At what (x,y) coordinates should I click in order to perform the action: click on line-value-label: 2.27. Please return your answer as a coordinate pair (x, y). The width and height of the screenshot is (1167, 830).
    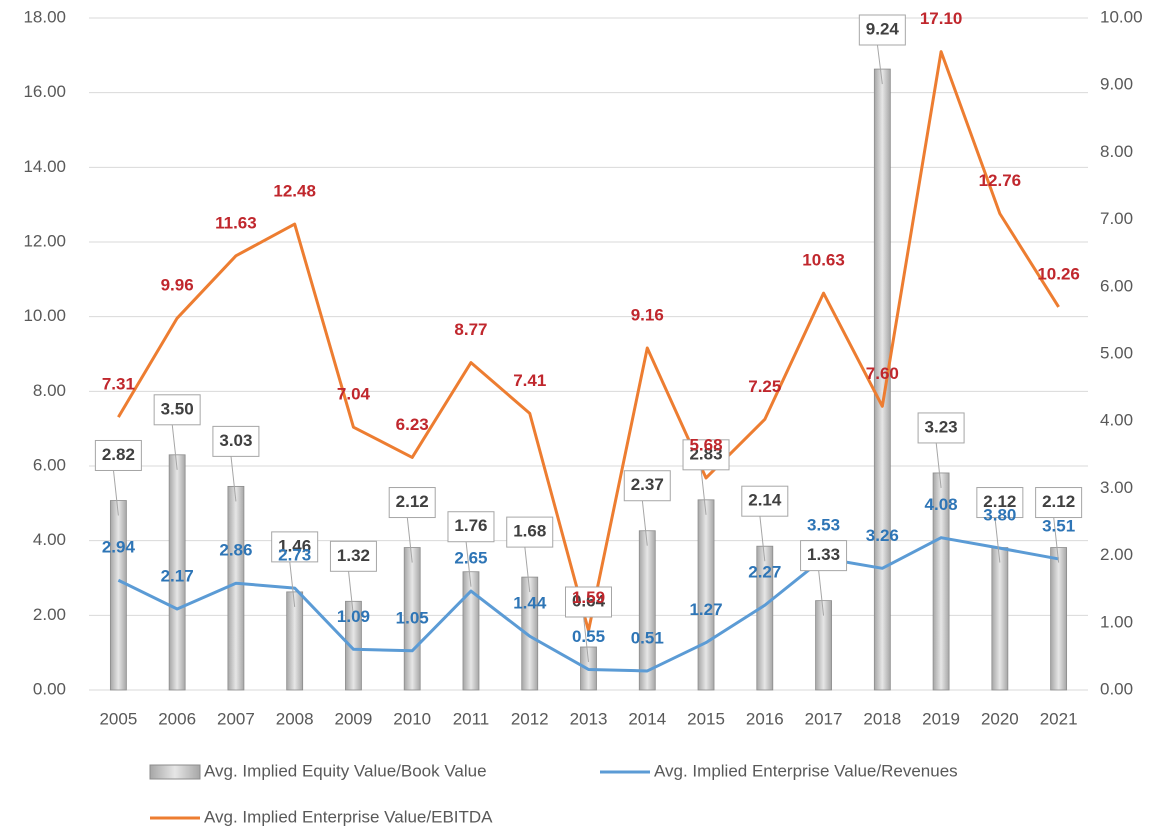
    Looking at the image, I should click on (764, 572).